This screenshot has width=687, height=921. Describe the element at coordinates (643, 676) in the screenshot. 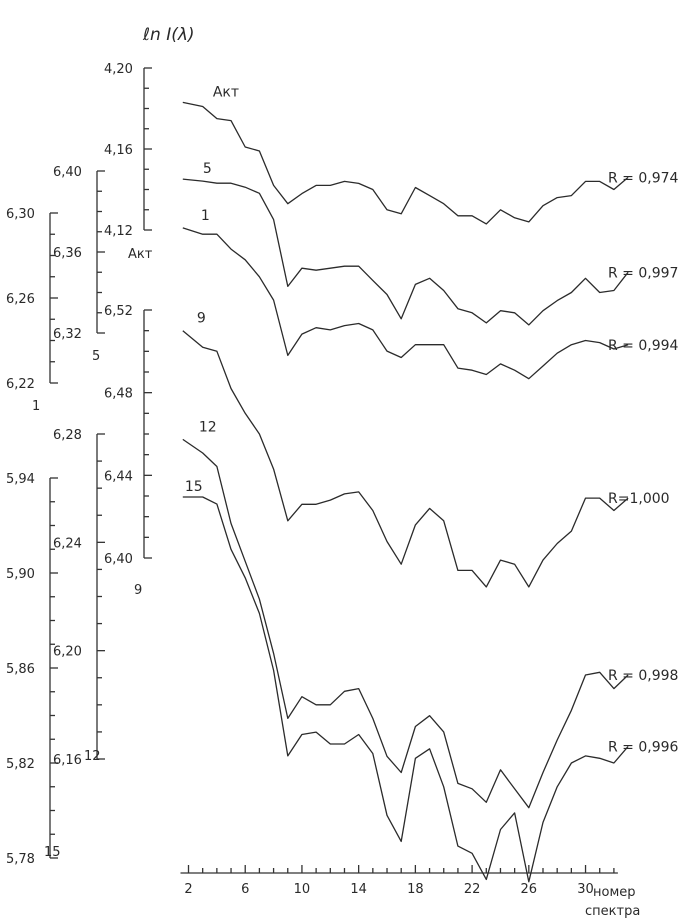

I see `series-r-label: R = 0,998` at that location.